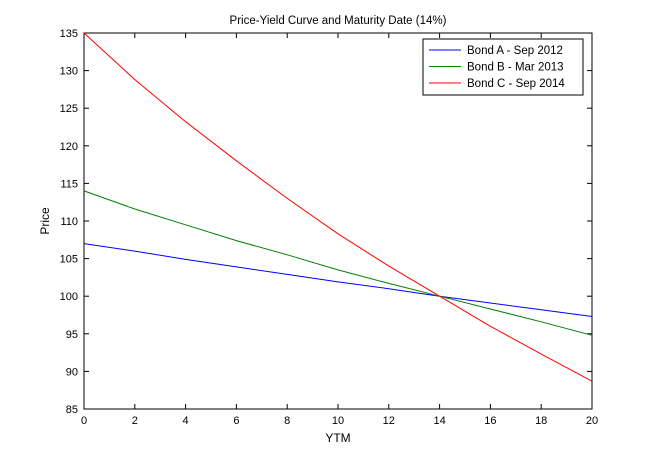  Describe the element at coordinates (69, 222) in the screenshot. I see `y-tick-label: 110` at that location.